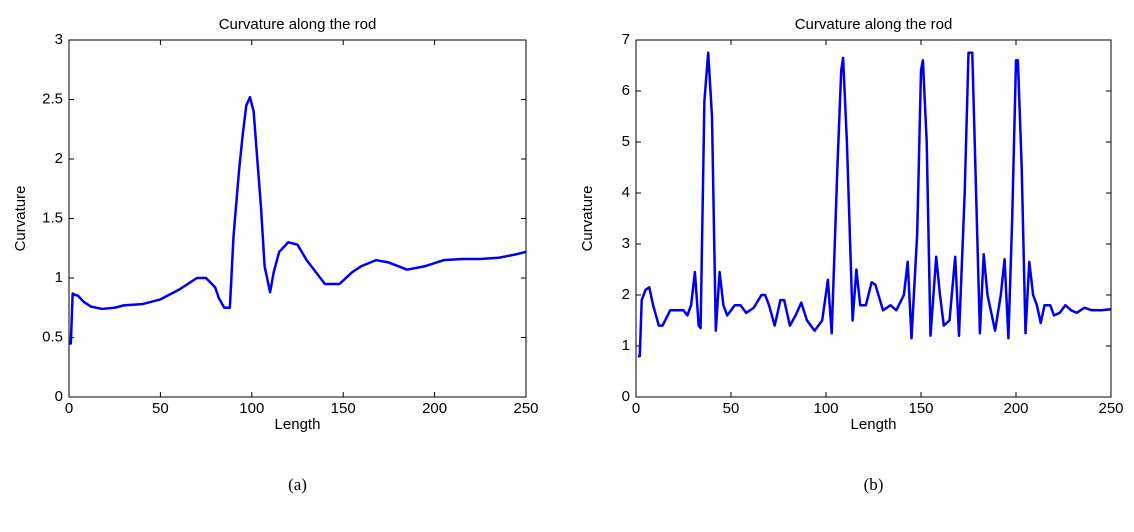  I want to click on y-tick-label: 5, so click(626, 141).